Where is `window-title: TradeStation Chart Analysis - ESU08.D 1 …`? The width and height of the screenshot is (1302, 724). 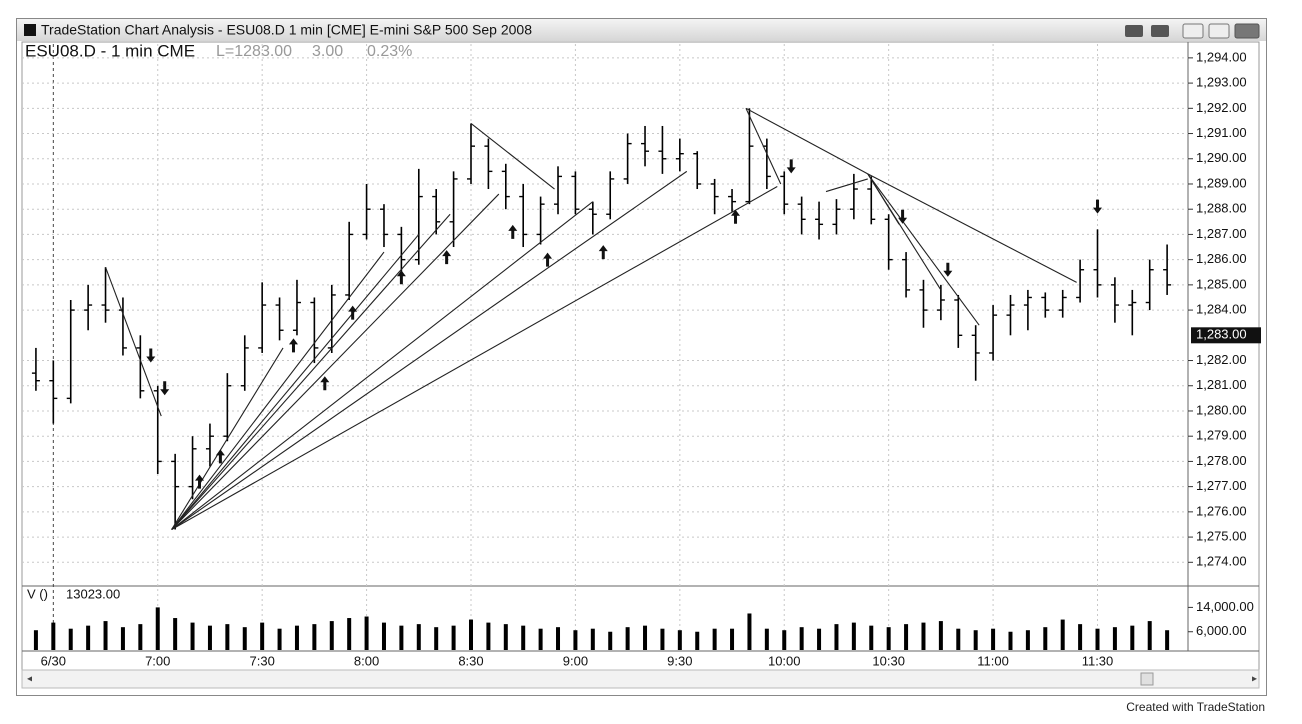 window-title: TradeStation Chart Analysis - ESU08.D 1 … is located at coordinates (286, 30).